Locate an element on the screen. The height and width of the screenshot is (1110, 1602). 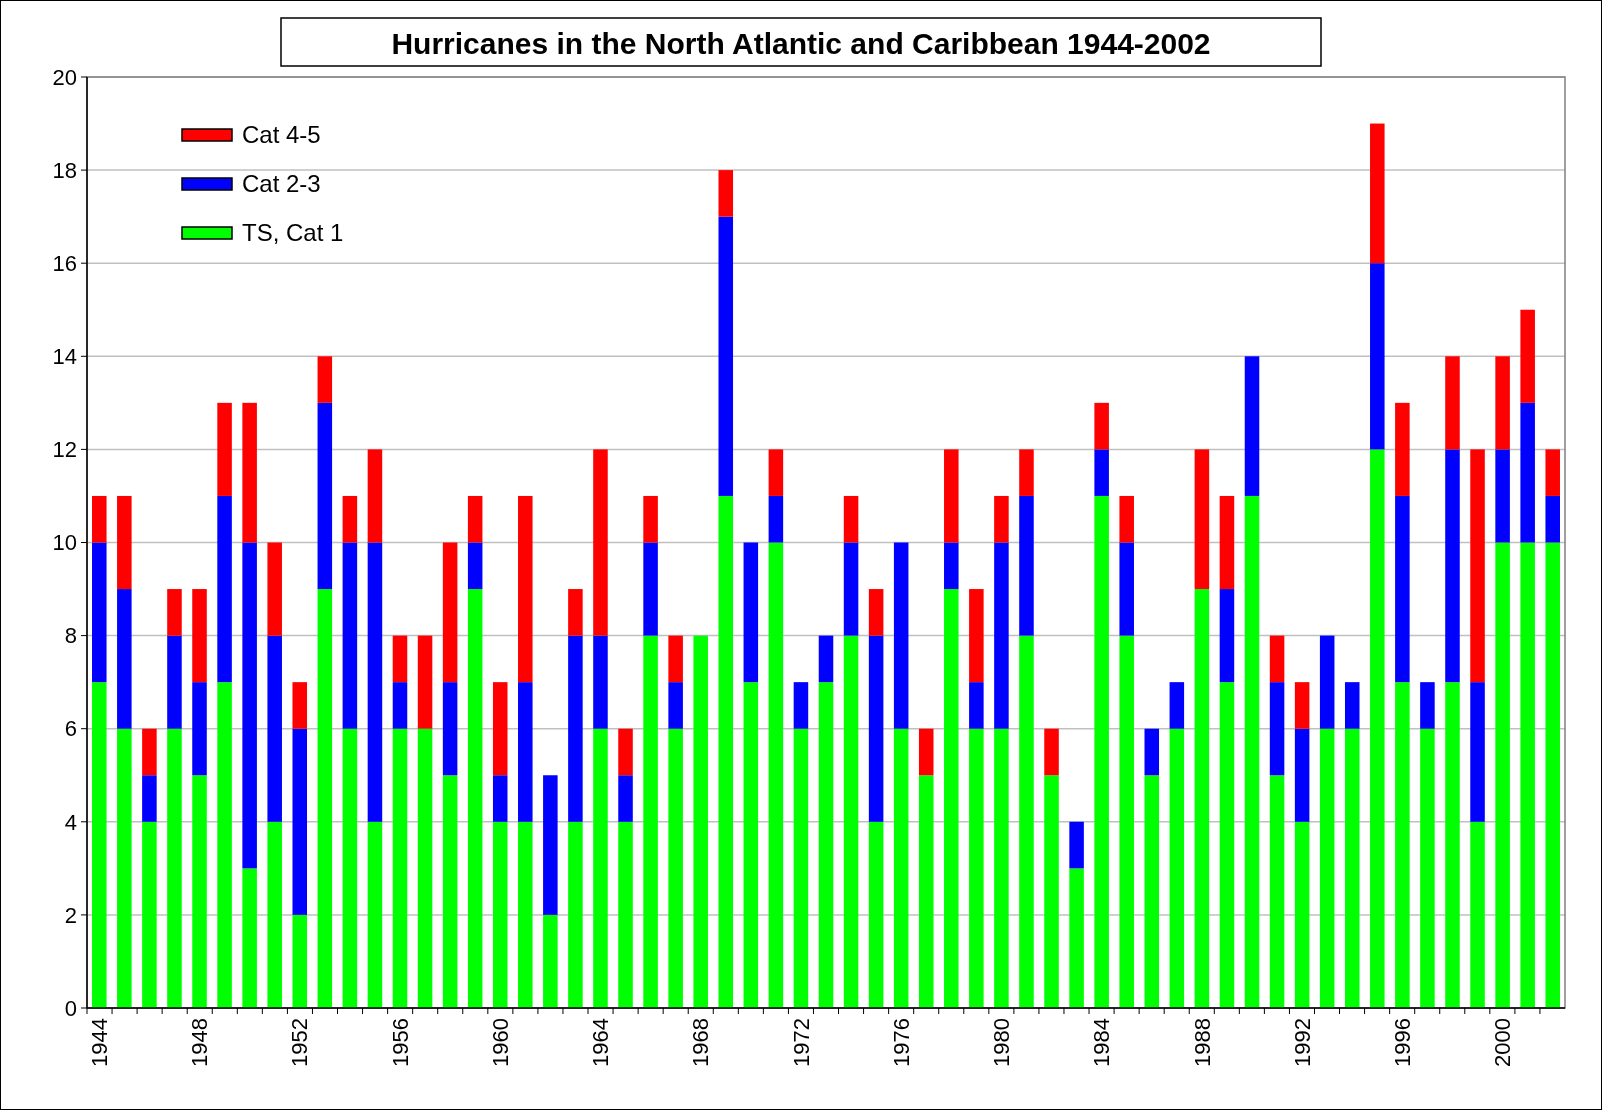
legend-label: TS, Cat 1 is located at coordinates (293, 233).